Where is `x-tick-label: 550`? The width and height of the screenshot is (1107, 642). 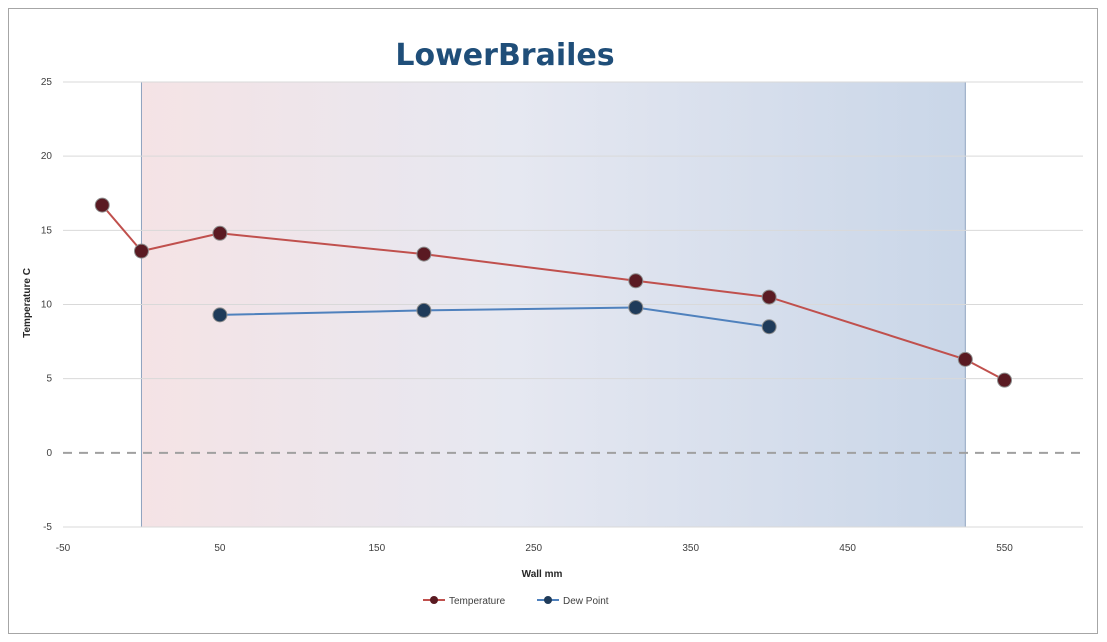
x-tick-label: 550 is located at coordinates (1004, 548).